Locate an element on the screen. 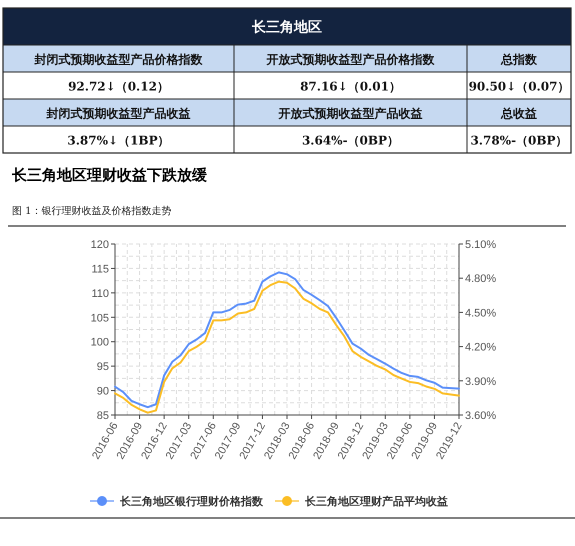  y2-tick-label: 3.90% is located at coordinates (480, 382).